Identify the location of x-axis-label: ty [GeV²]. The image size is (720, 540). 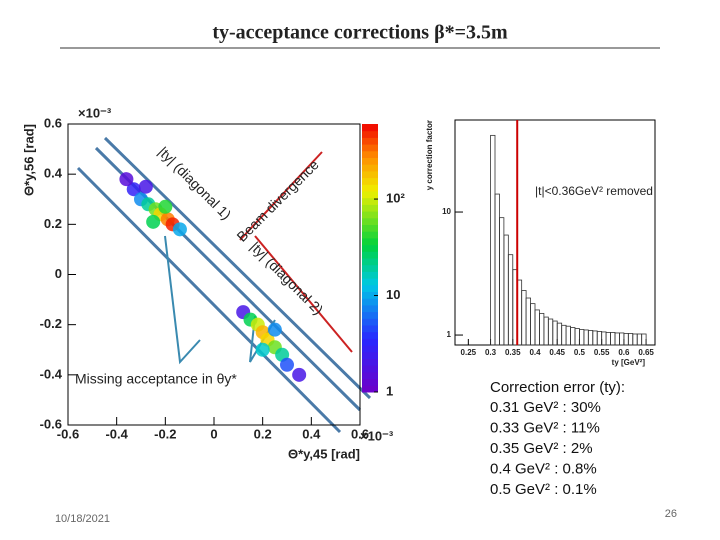
(629, 362).